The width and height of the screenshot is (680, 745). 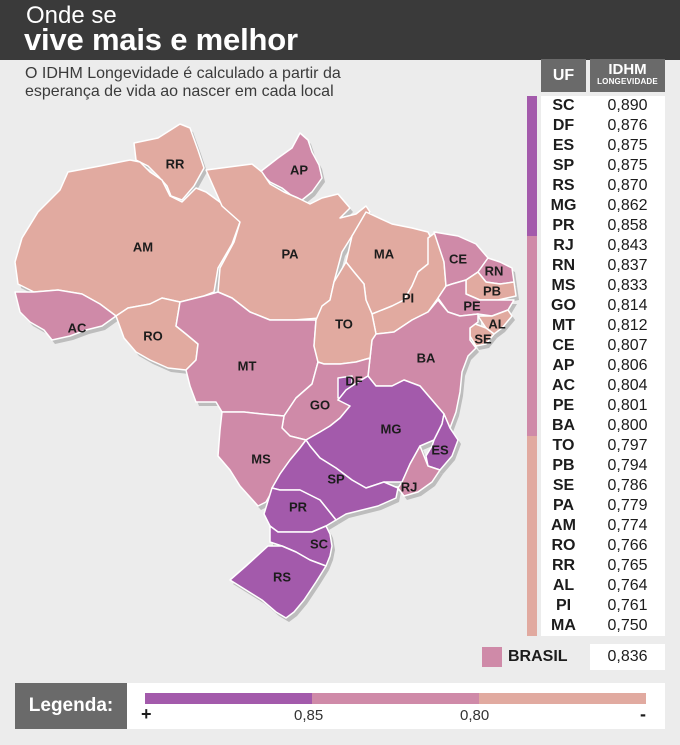 What do you see at coordinates (391, 428) in the screenshot?
I see `state-label-mg: MG` at bounding box center [391, 428].